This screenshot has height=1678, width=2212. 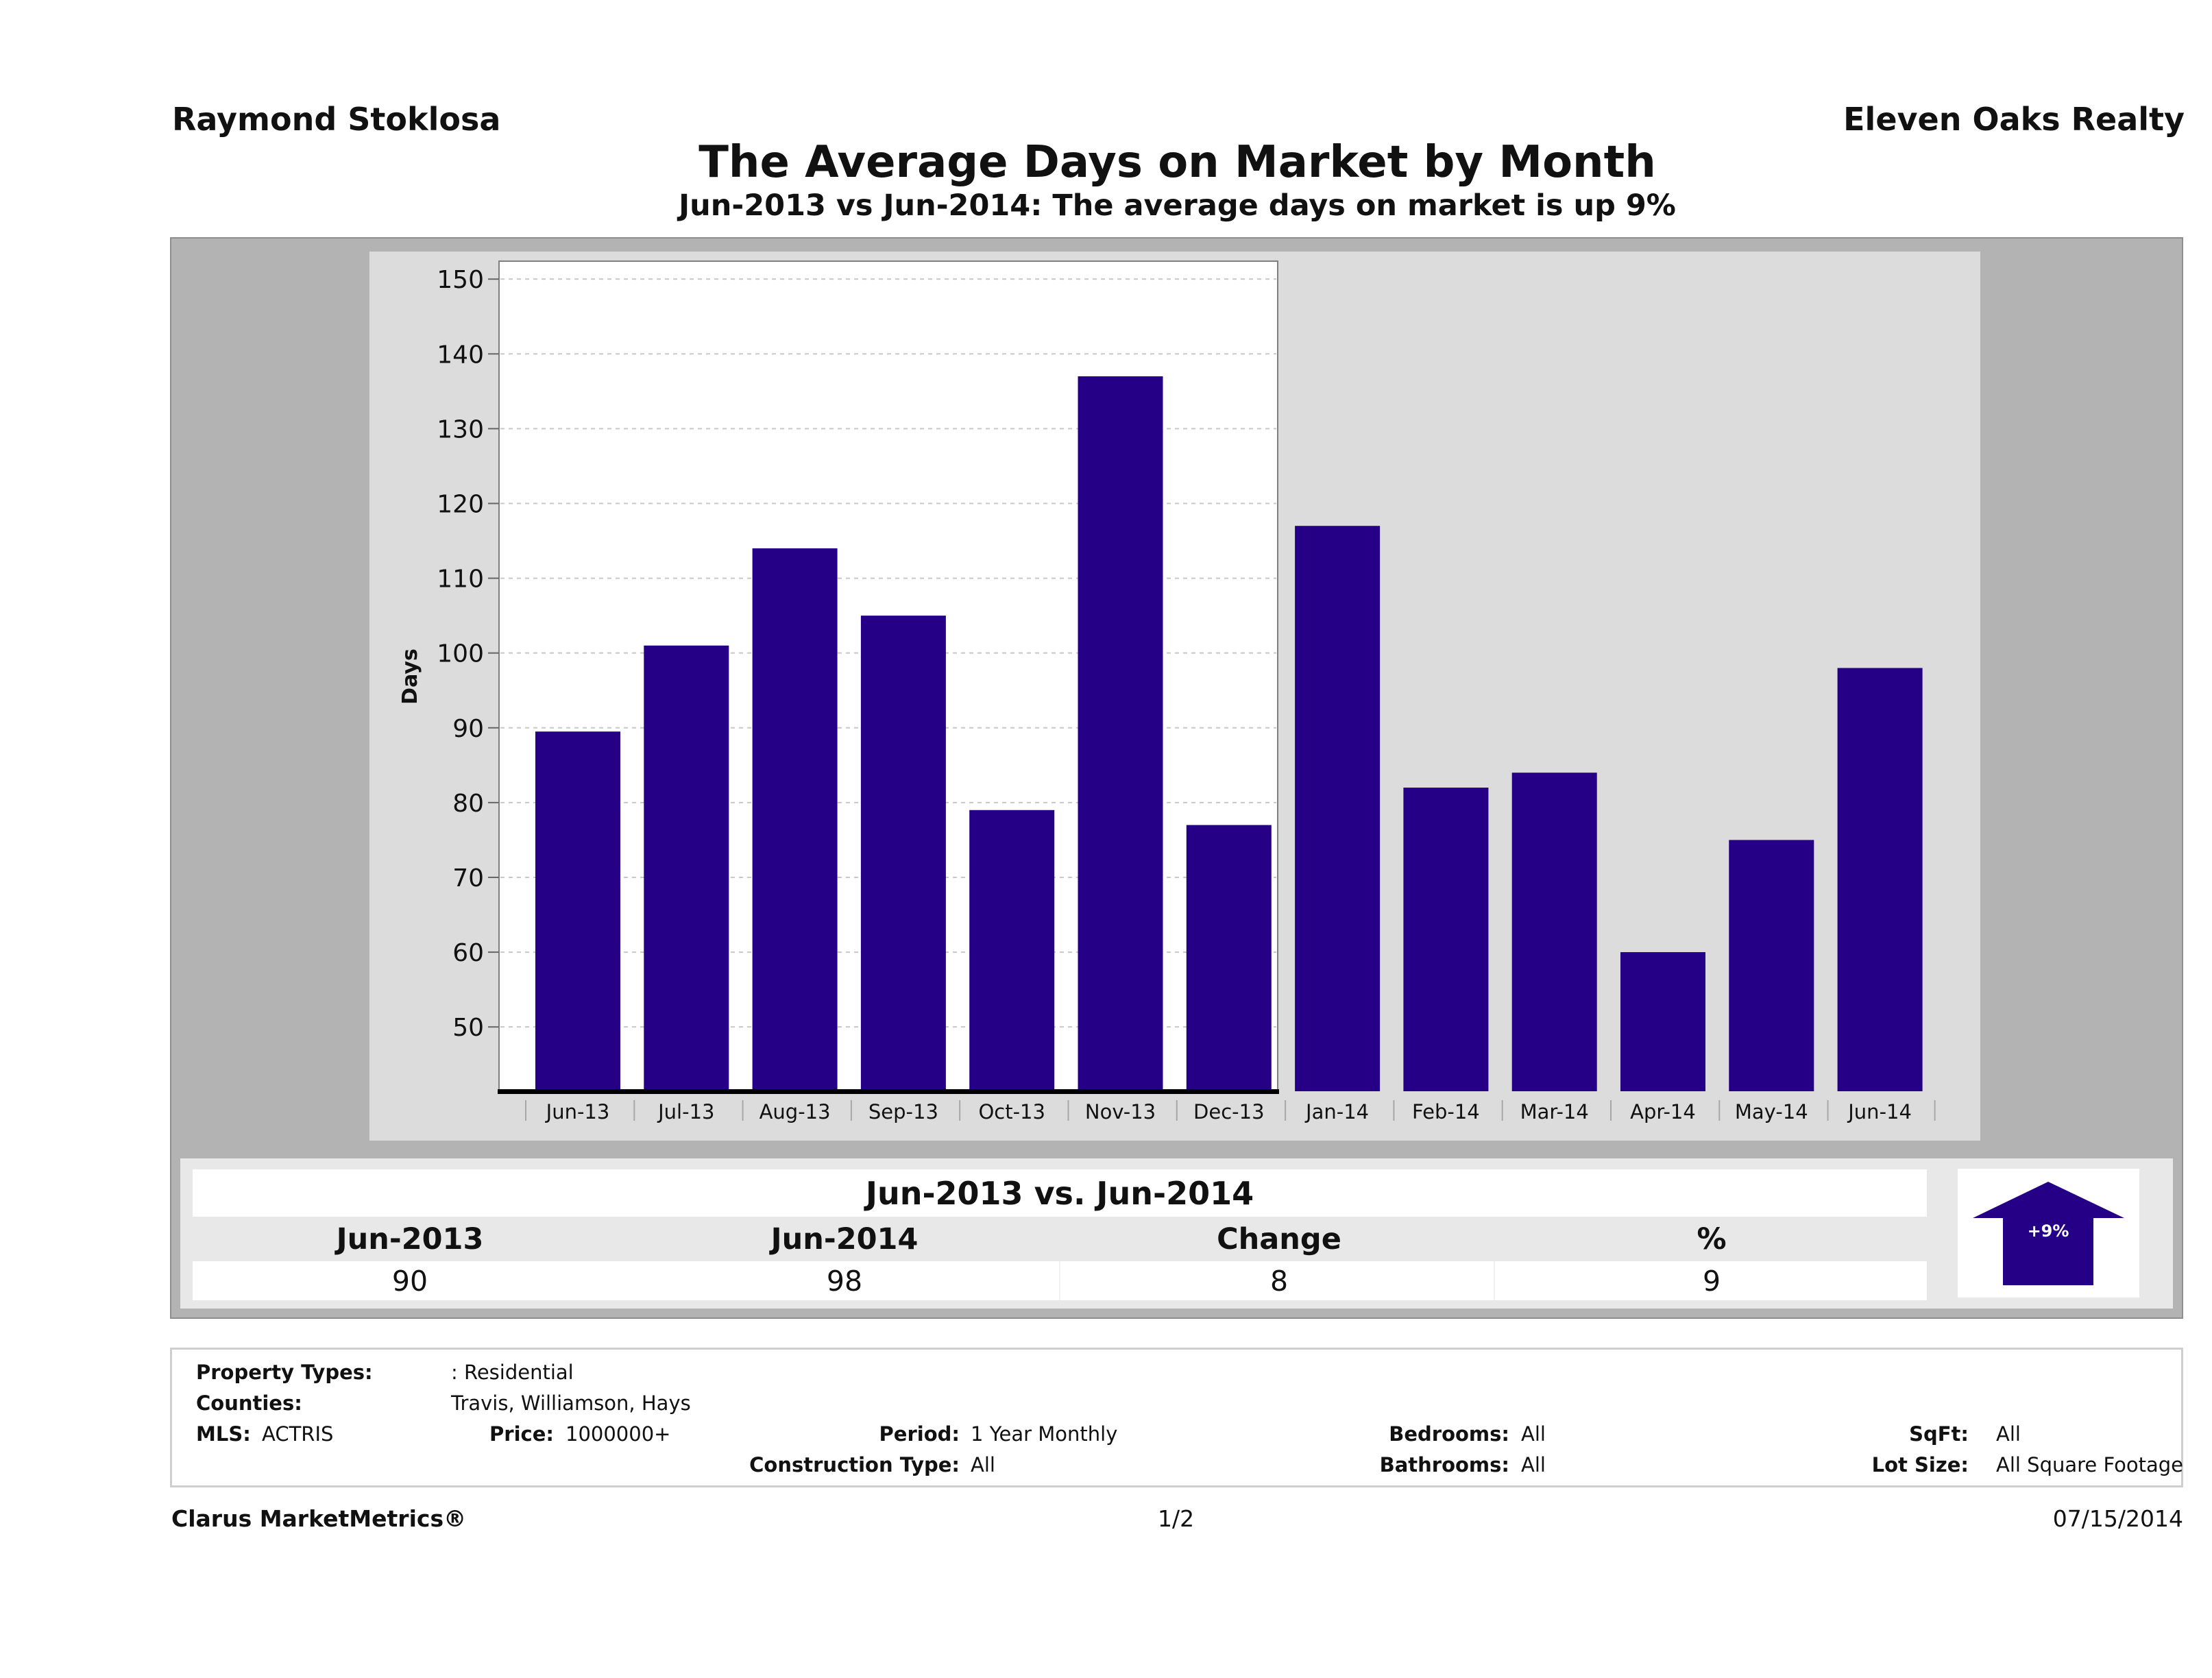 What do you see at coordinates (795, 1111) in the screenshot?
I see `x-tick-label: Aug-13` at bounding box center [795, 1111].